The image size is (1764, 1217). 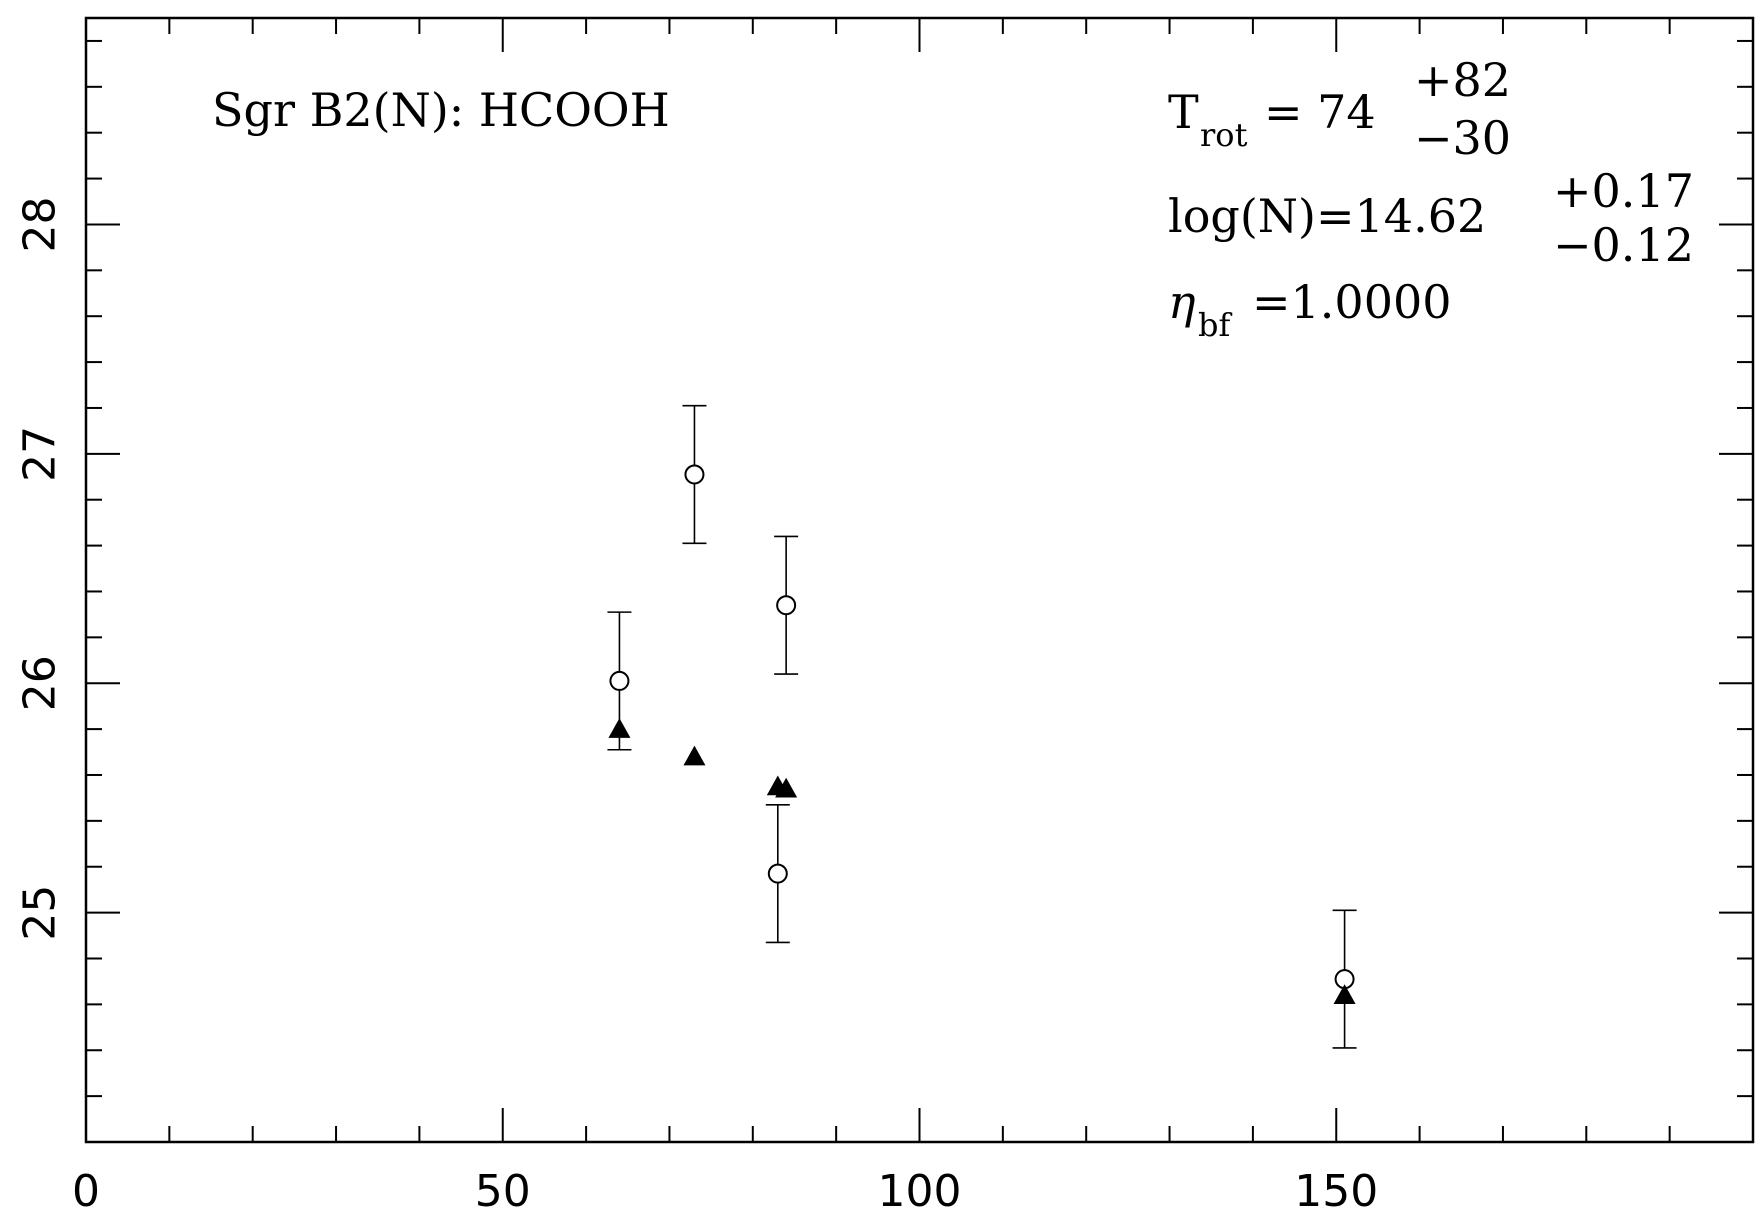 What do you see at coordinates (920, 1191) in the screenshot?
I see `x-tick-label: 100` at bounding box center [920, 1191].